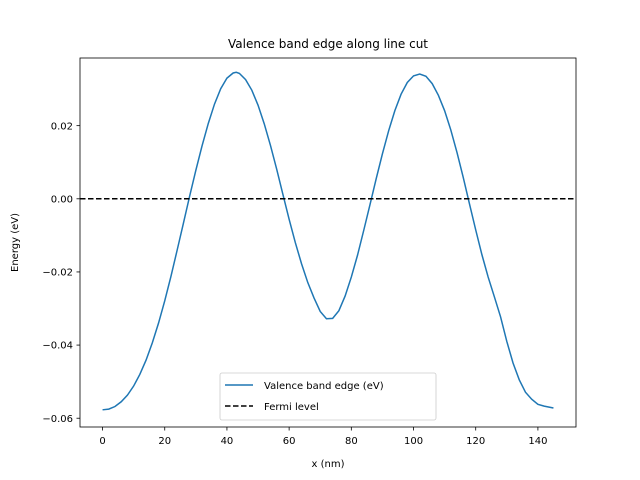 This screenshot has width=640, height=480. Describe the element at coordinates (328, 464) in the screenshot. I see `x-axis-label: x (nm)` at that location.